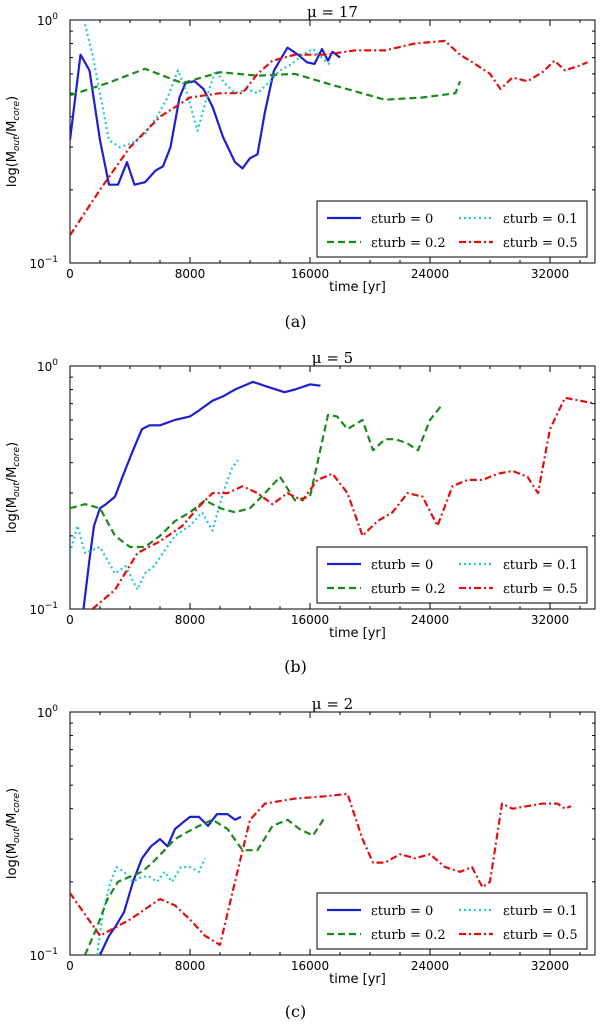 The image size is (600, 1025). I want to click on panel-caption: (a), so click(295, 321).